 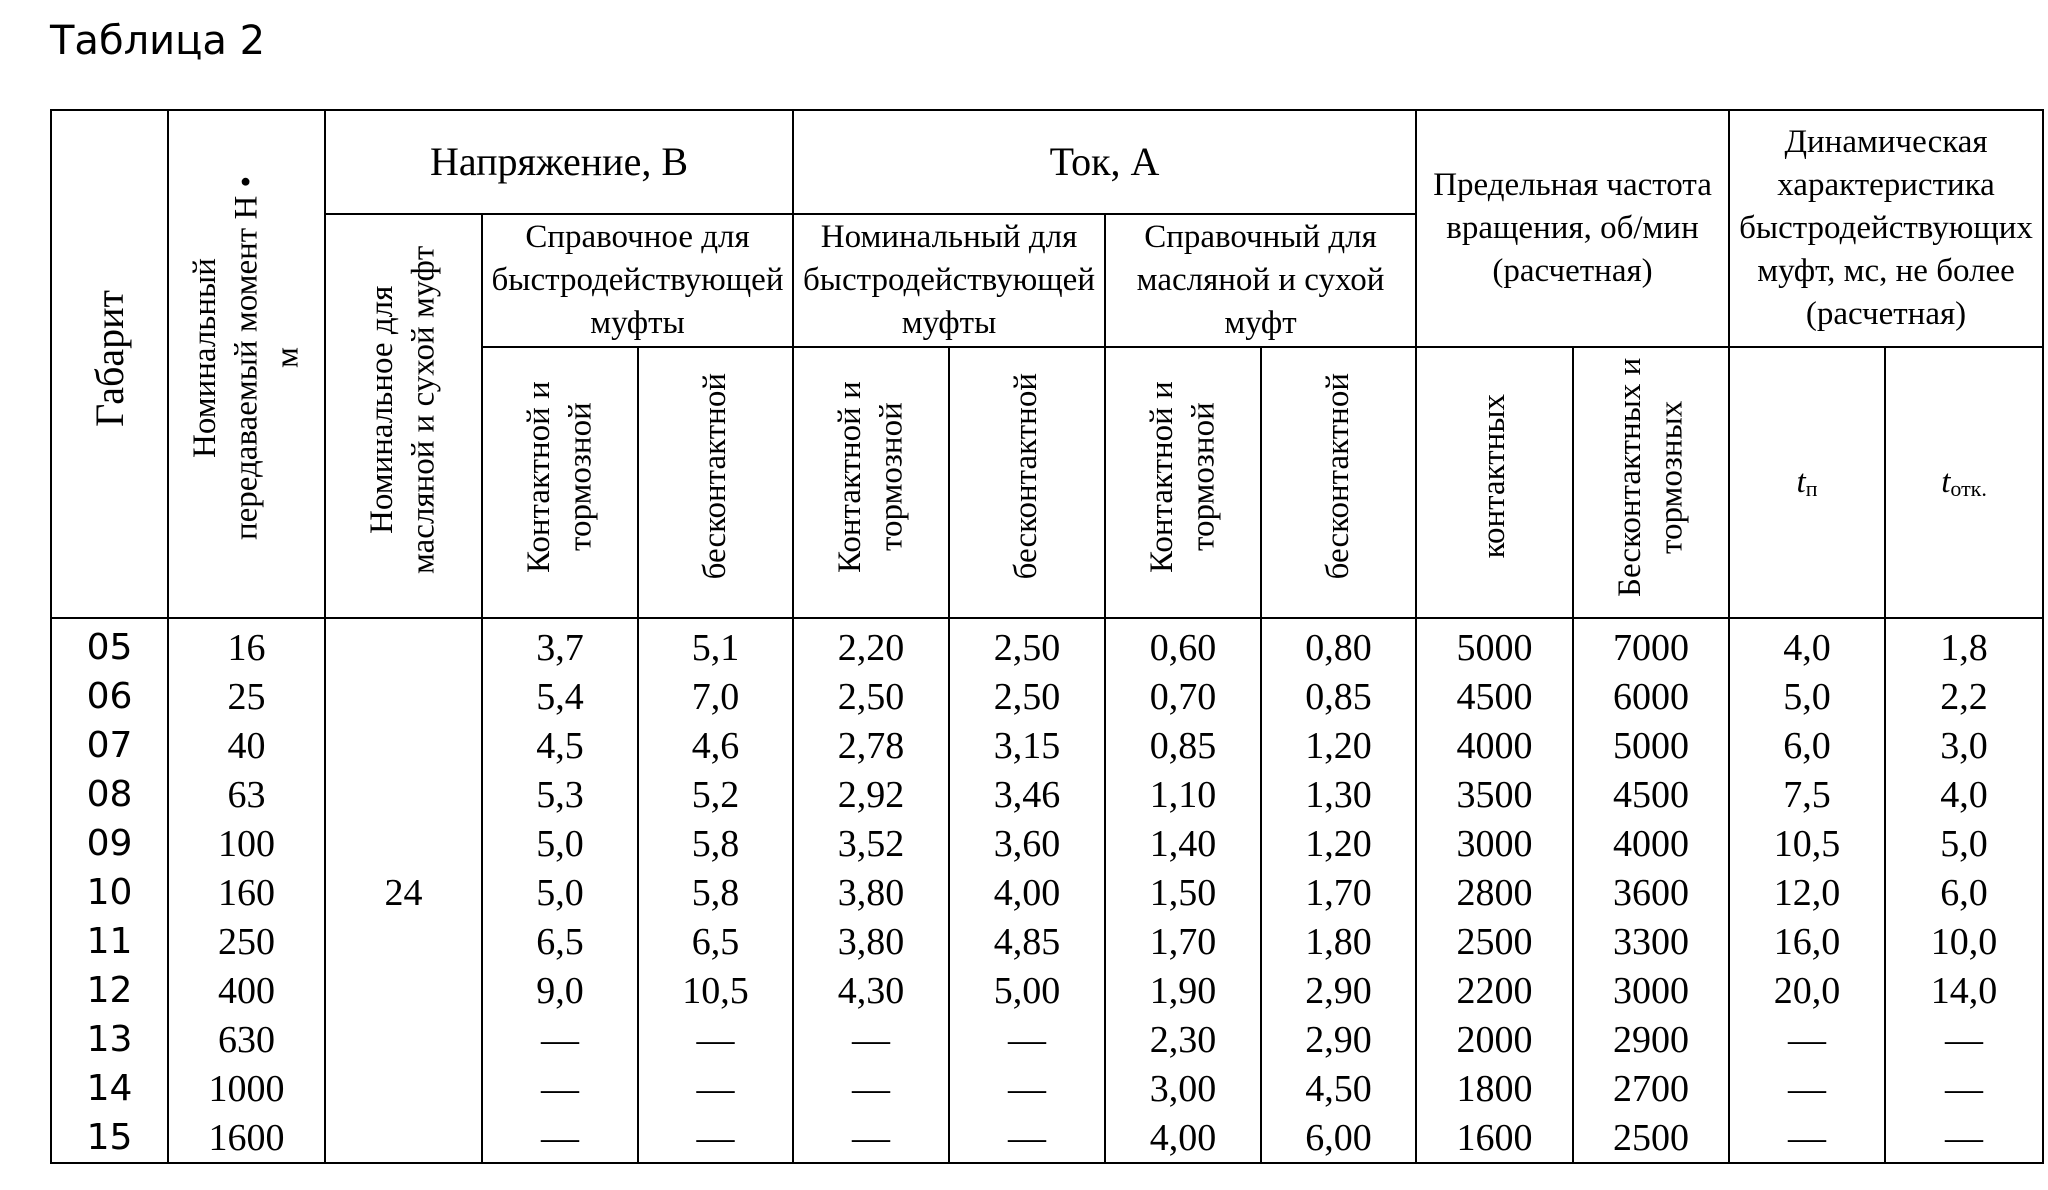 I want to click on table-cell: 2700, so click(x=1651, y=1088).